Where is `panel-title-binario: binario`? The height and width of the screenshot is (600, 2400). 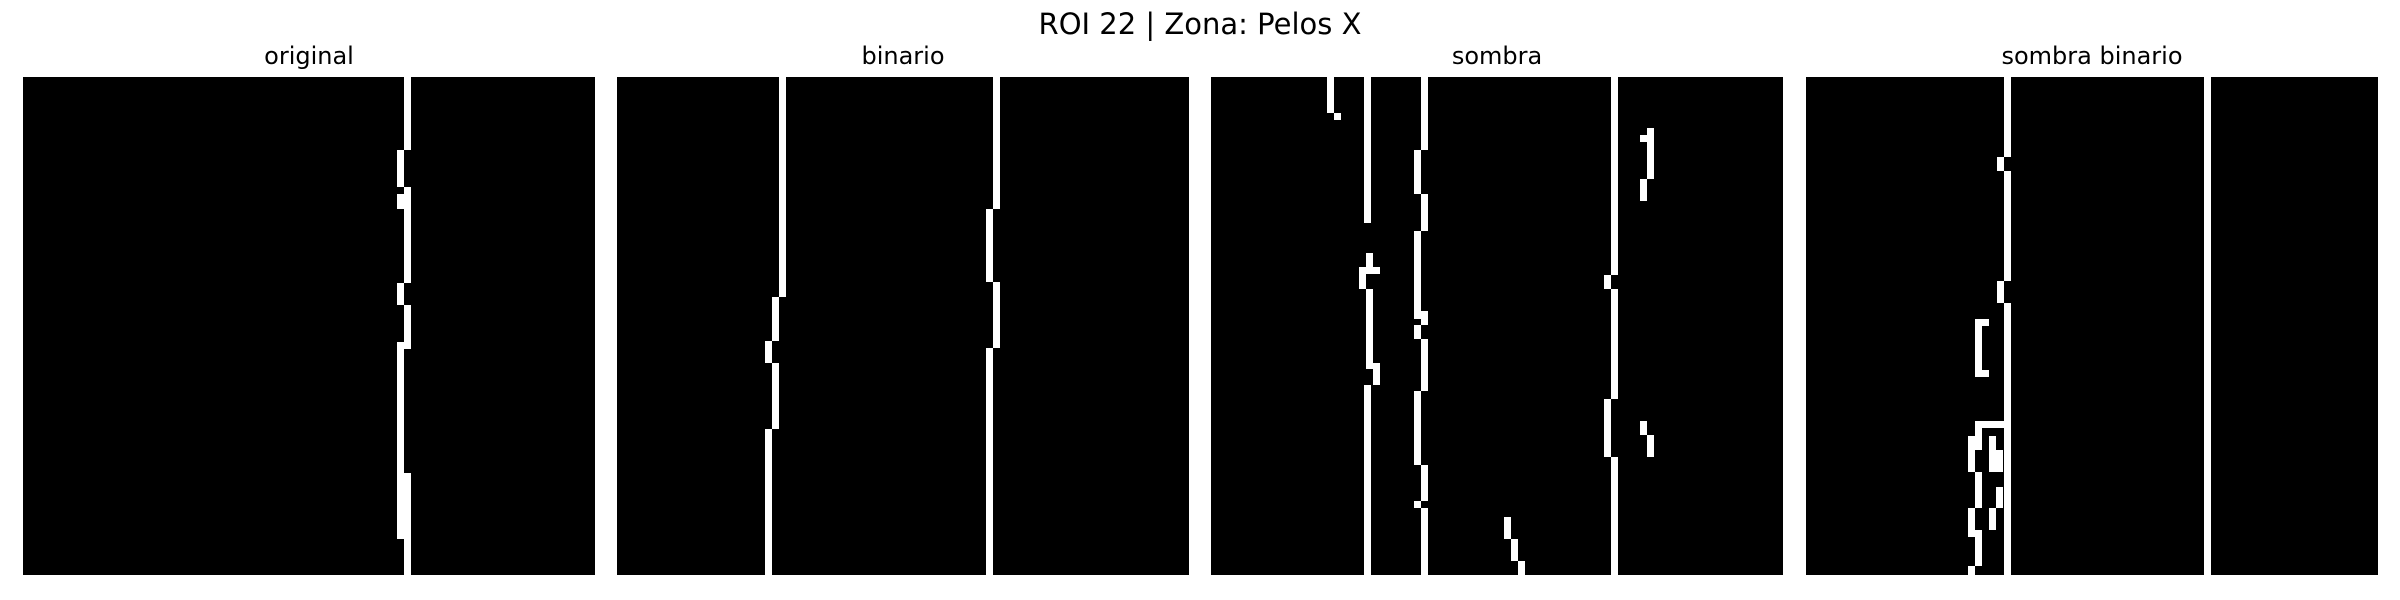
panel-title-binario: binario is located at coordinates (903, 56).